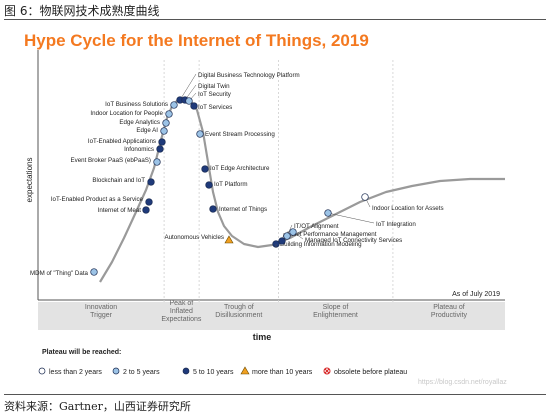 Image resolution: width=550 pixels, height=418 pixels. Describe the element at coordinates (122, 141) in the screenshot. I see `tech-label: IoT-Enabled Applications` at that location.